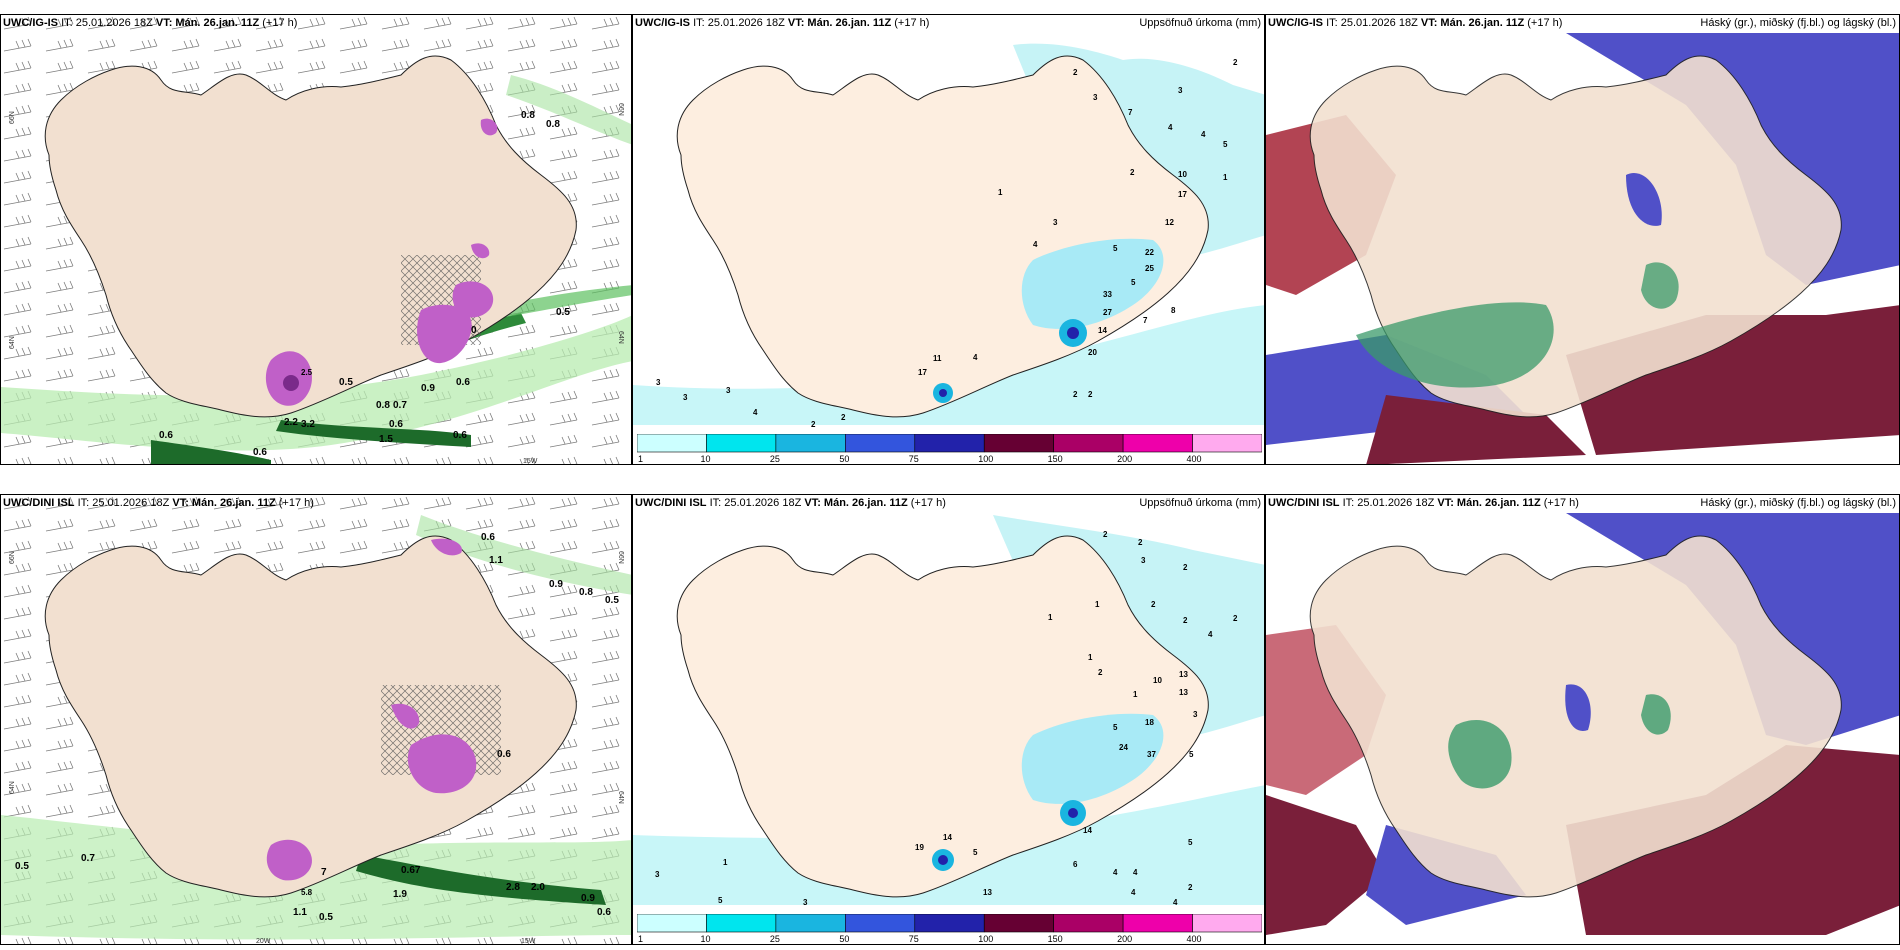  Describe the element at coordinates (919, 847) in the screenshot. I see `precip-label: 19` at that location.